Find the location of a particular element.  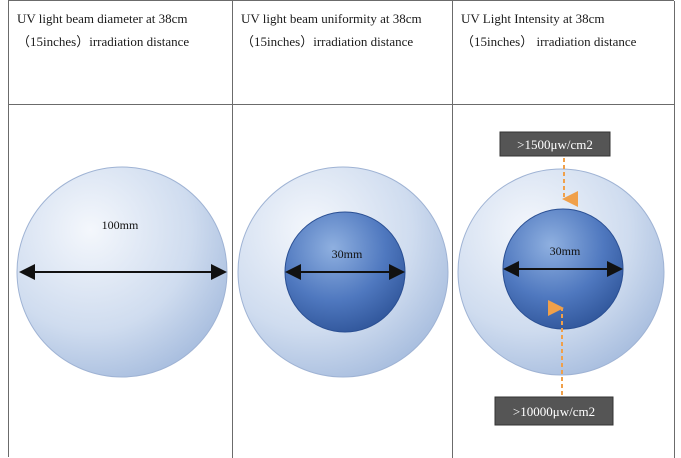

uniformity-diagram-svg: 30mm is located at coordinates (343, 272).